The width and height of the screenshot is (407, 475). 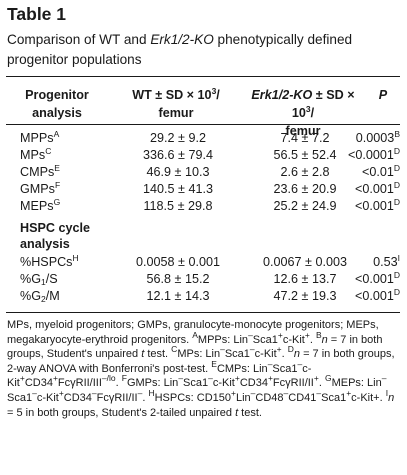 I want to click on footnote-sup: B, so click(x=318, y=334).